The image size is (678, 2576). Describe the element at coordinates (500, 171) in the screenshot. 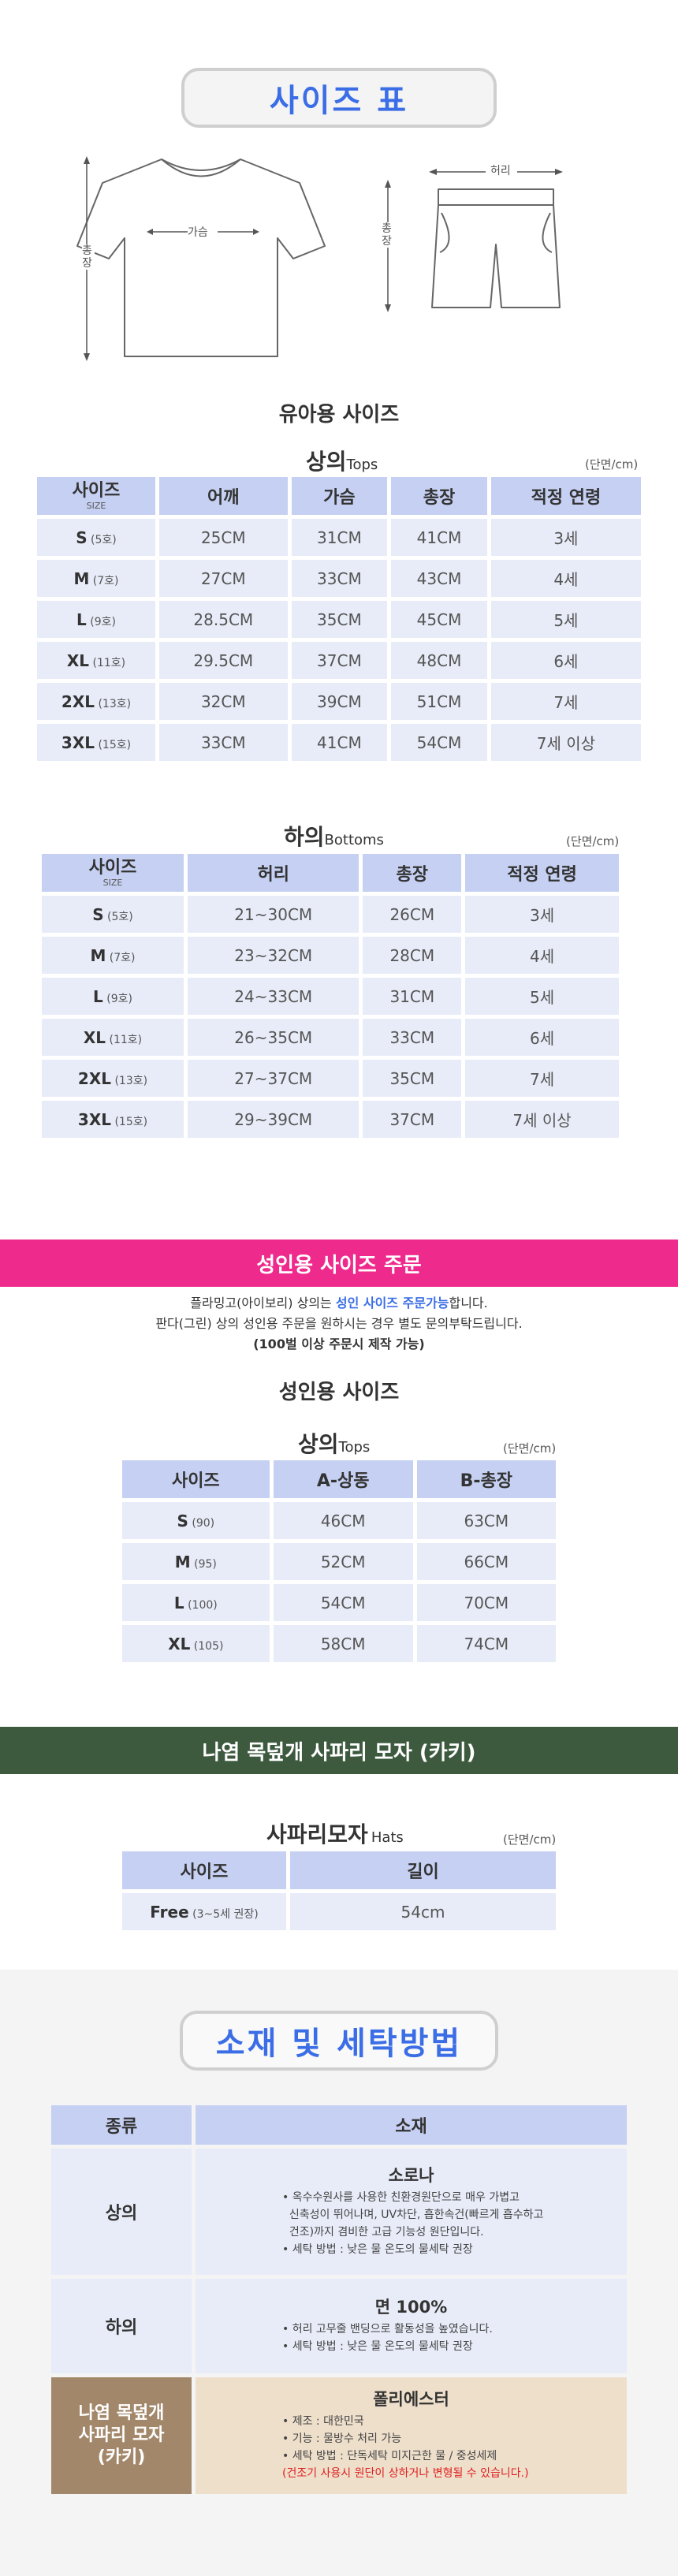

I see `shorts-waist-label: 허리` at that location.